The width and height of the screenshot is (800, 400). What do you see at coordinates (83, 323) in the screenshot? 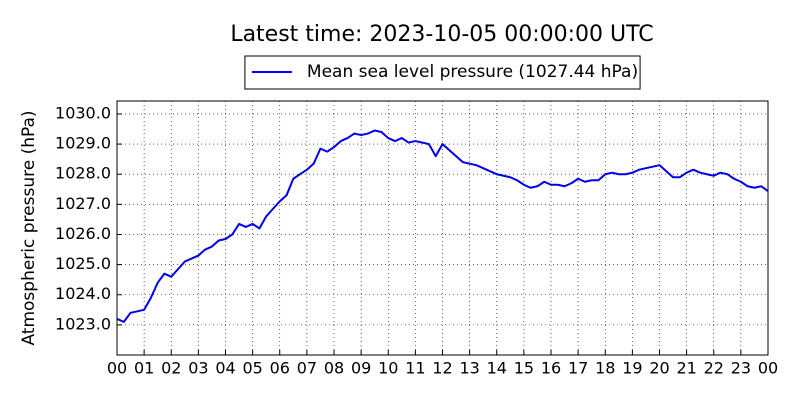
I see `y-tick-label: 1023.0` at bounding box center [83, 323].